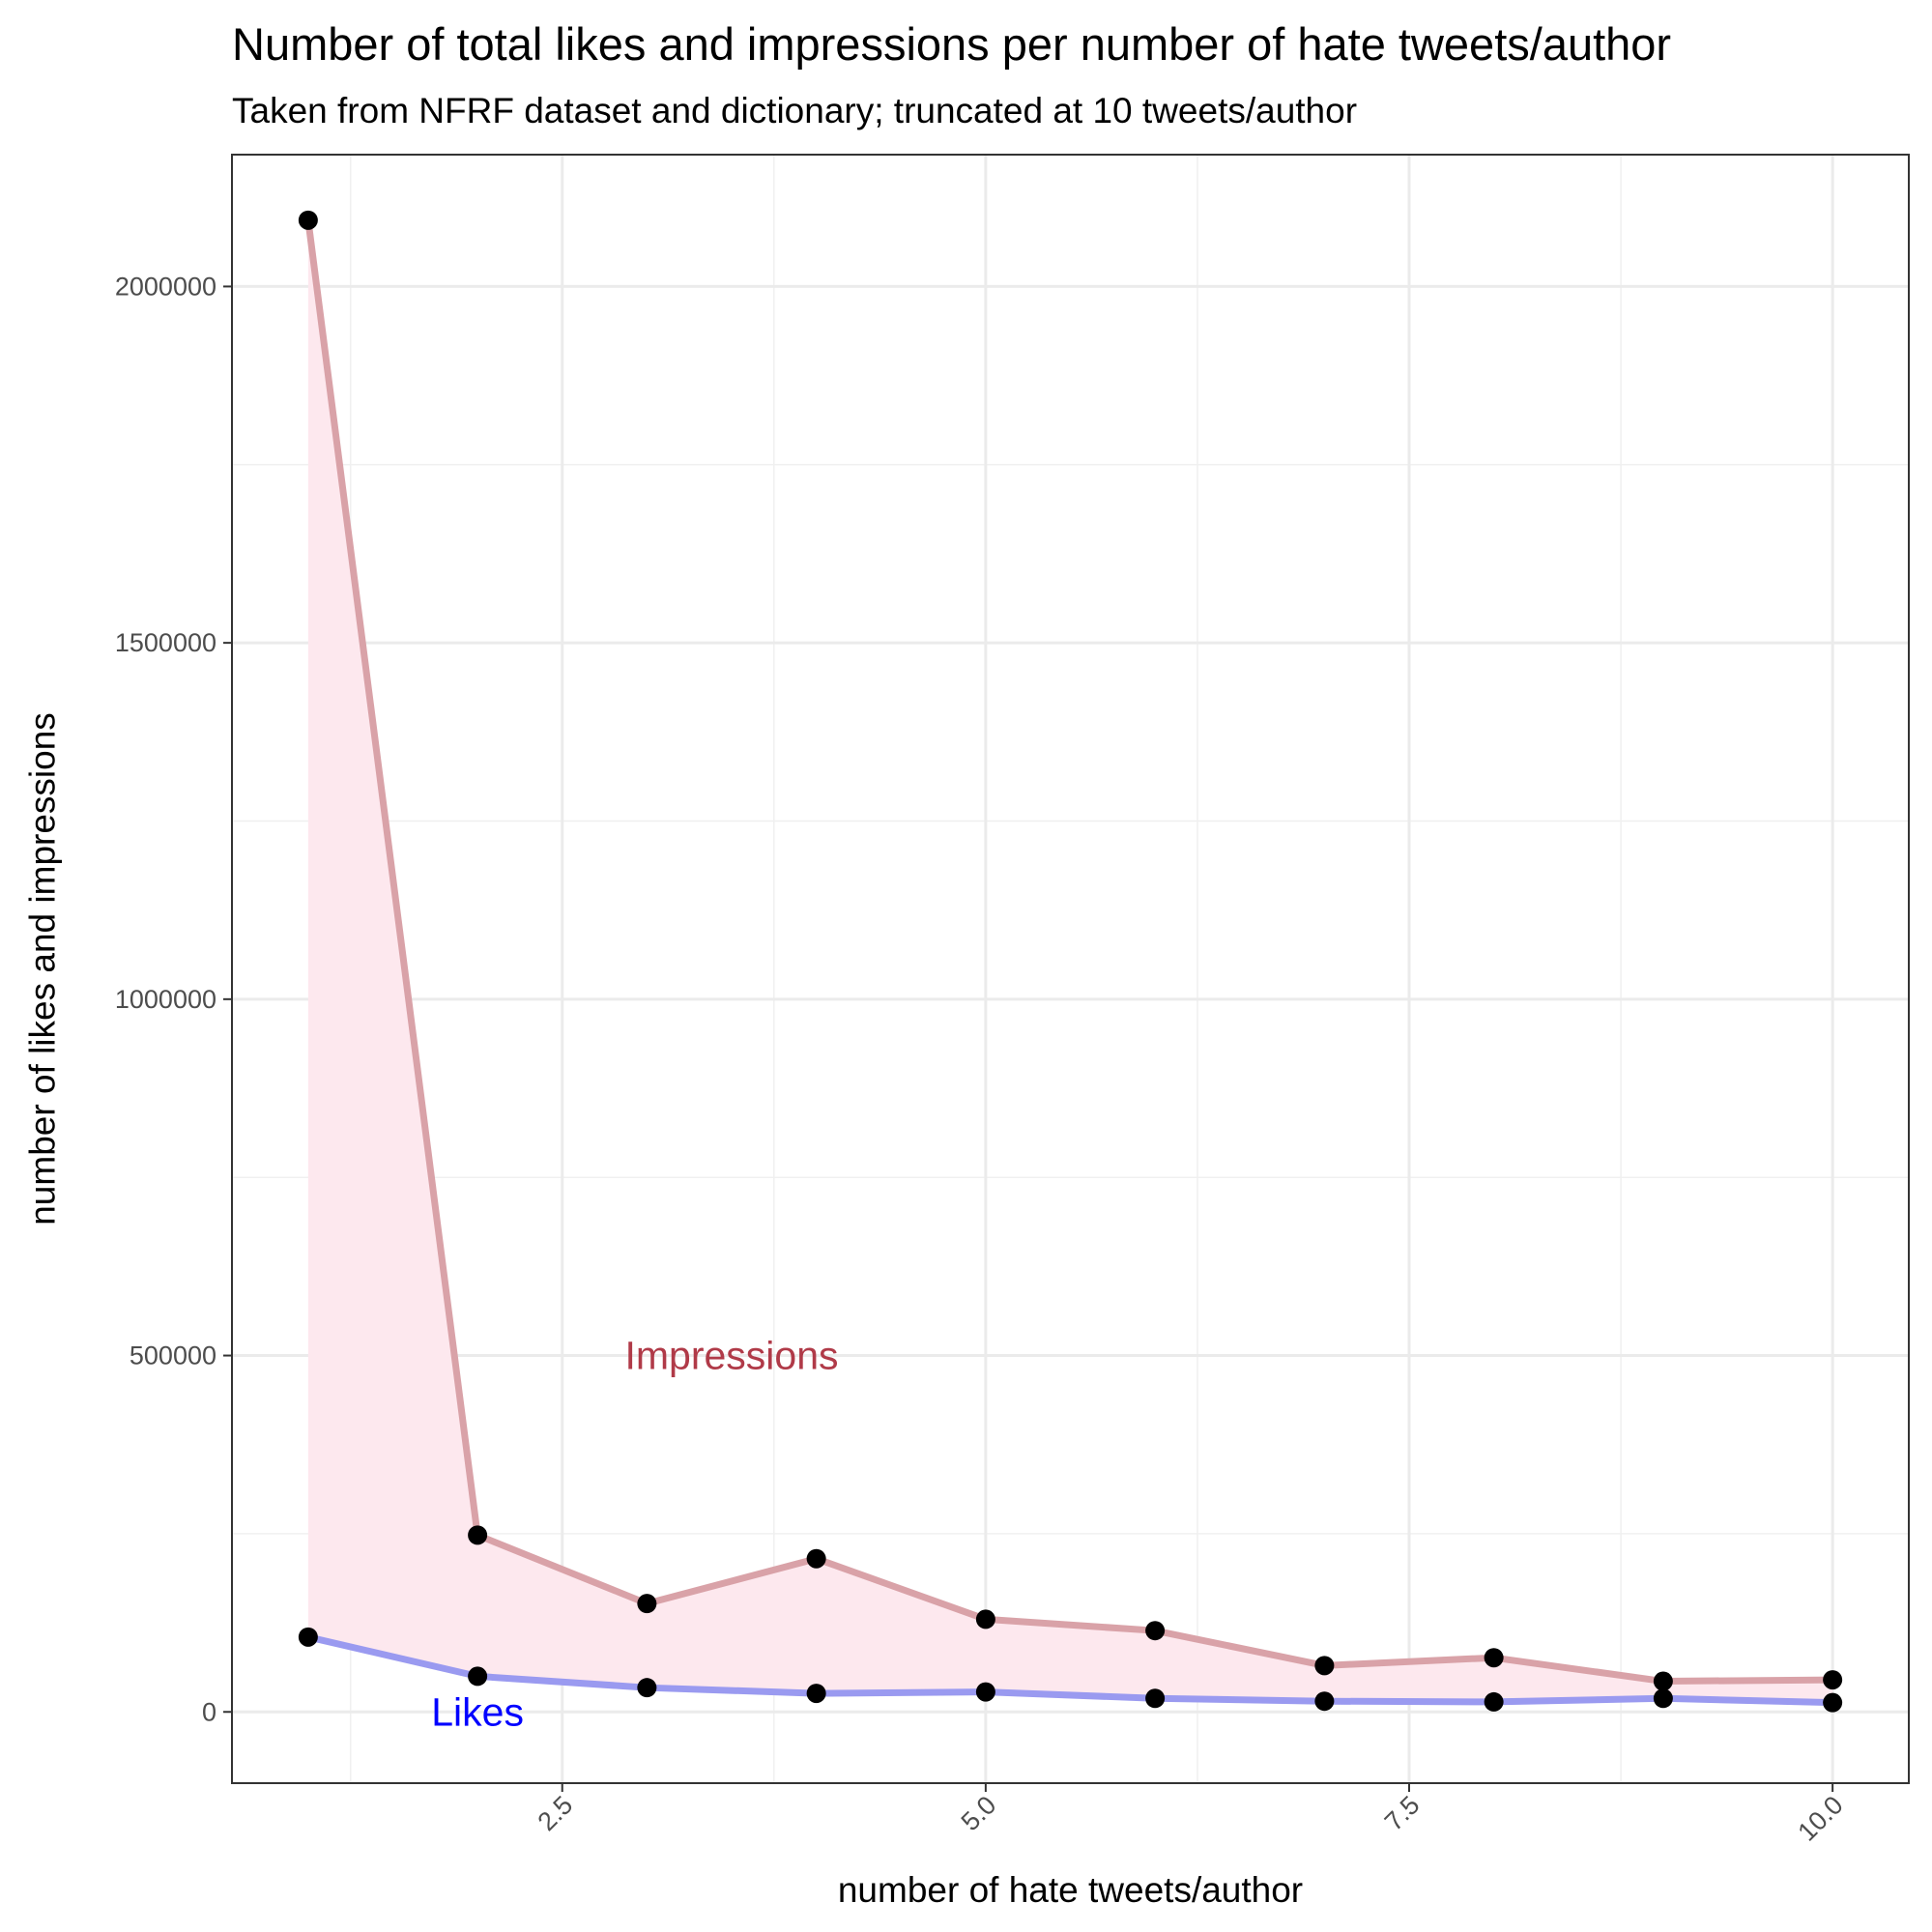  What do you see at coordinates (634, 1534) in the screenshot?
I see `annotations: Impressions Likes` at bounding box center [634, 1534].